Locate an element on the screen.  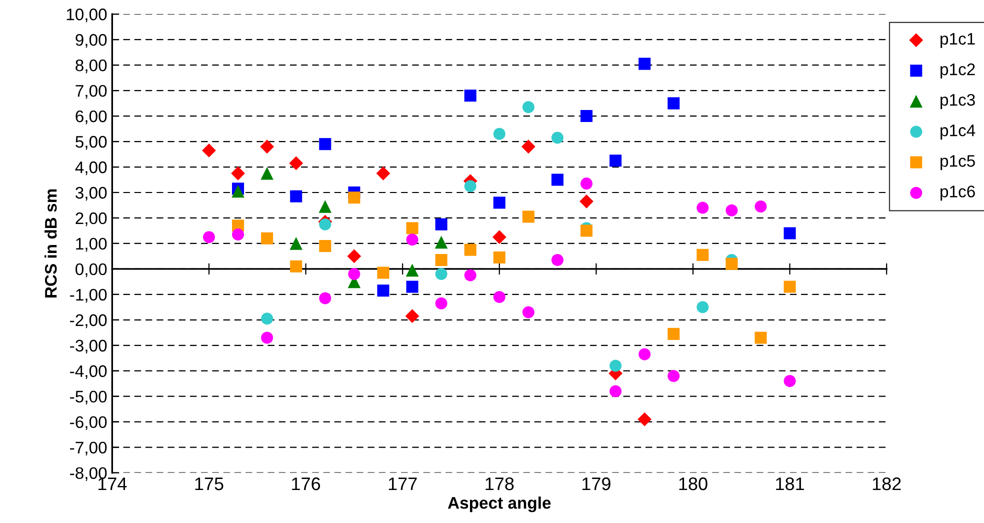
x-axis-title: Aspect angle is located at coordinates (499, 504).